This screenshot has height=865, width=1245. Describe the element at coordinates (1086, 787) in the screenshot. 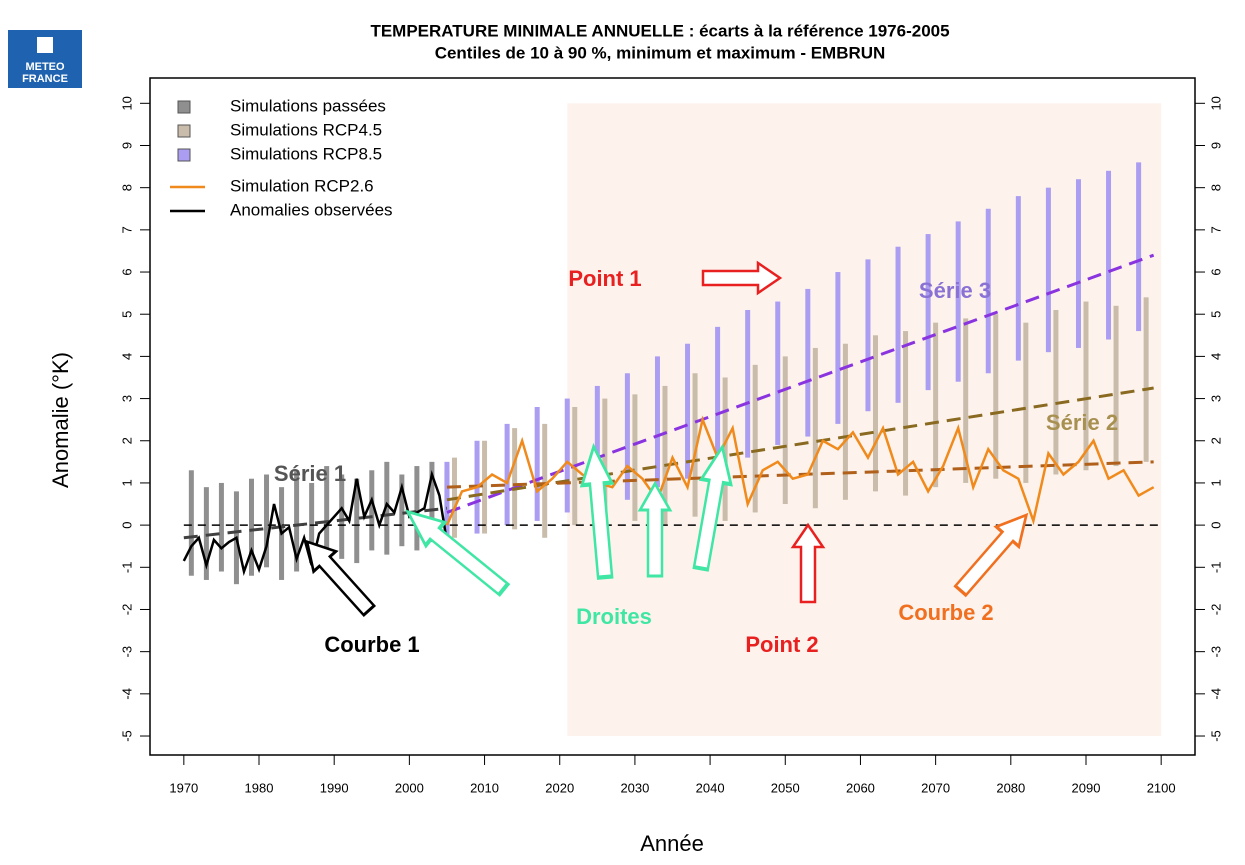

I see `x-tick-label: 2090` at that location.